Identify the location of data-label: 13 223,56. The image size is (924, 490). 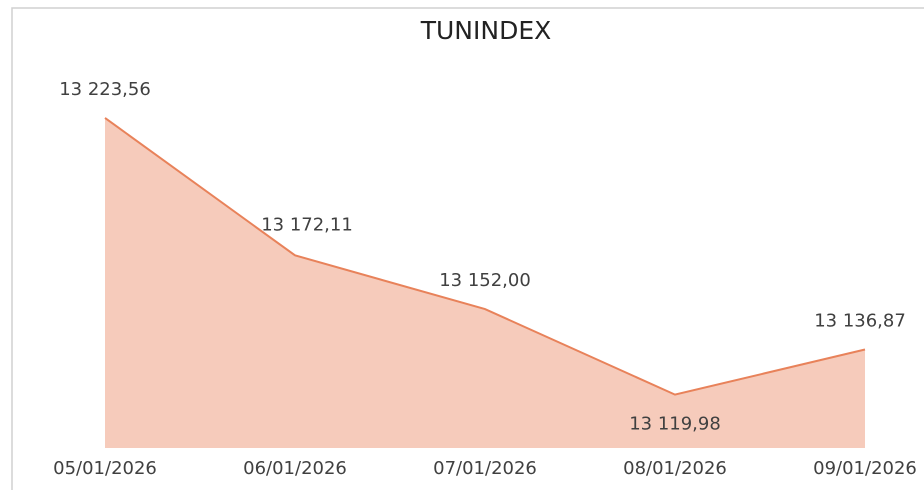
(105, 89).